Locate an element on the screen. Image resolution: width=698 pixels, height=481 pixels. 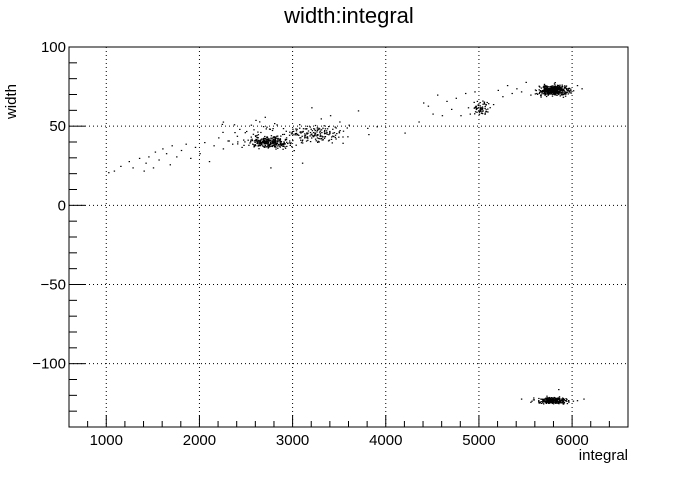
y-tick-label: −100 is located at coordinates (49, 364).